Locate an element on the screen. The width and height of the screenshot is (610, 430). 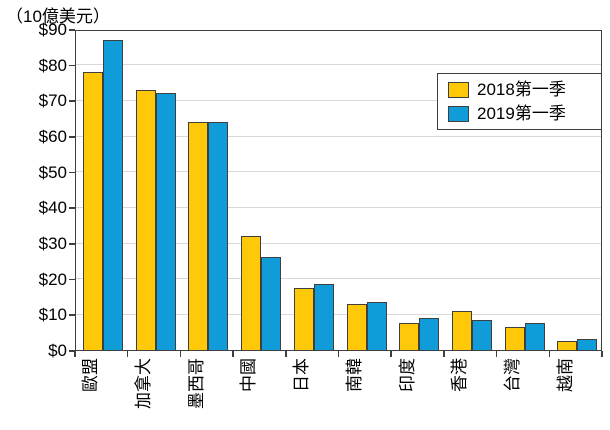
bar-2019第一季-日本 is located at coordinates (323, 317).